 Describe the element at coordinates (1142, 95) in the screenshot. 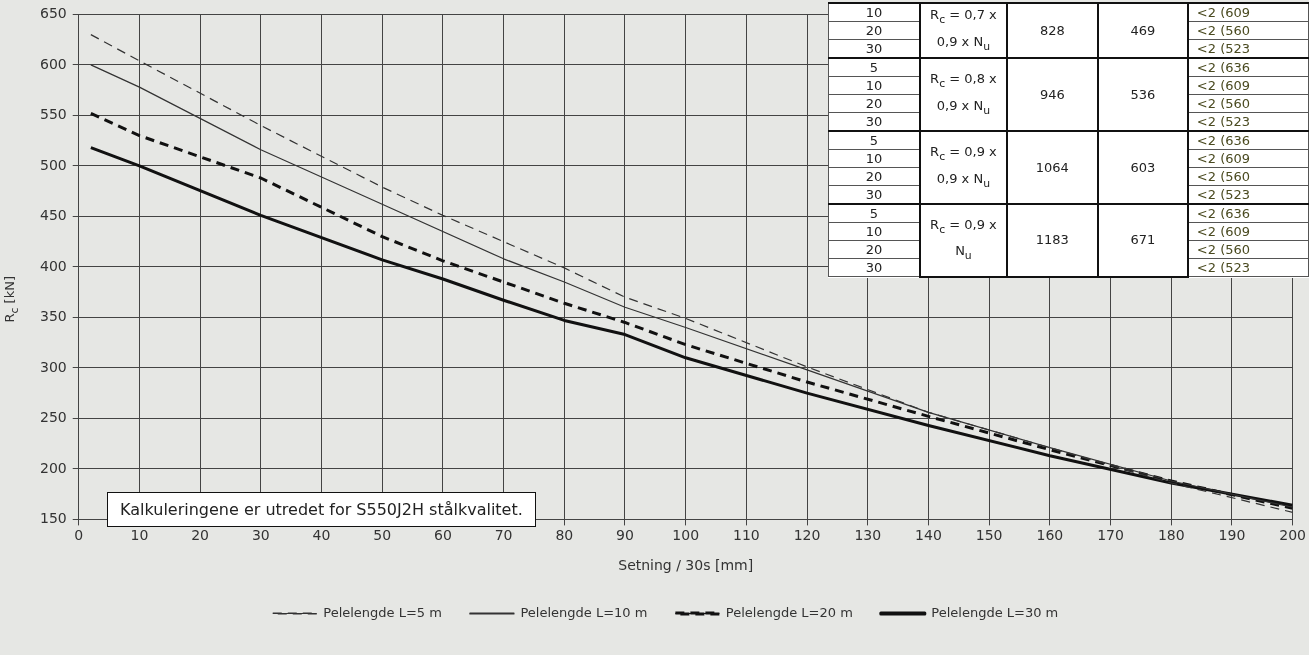

I see `annotation: 536` at that location.